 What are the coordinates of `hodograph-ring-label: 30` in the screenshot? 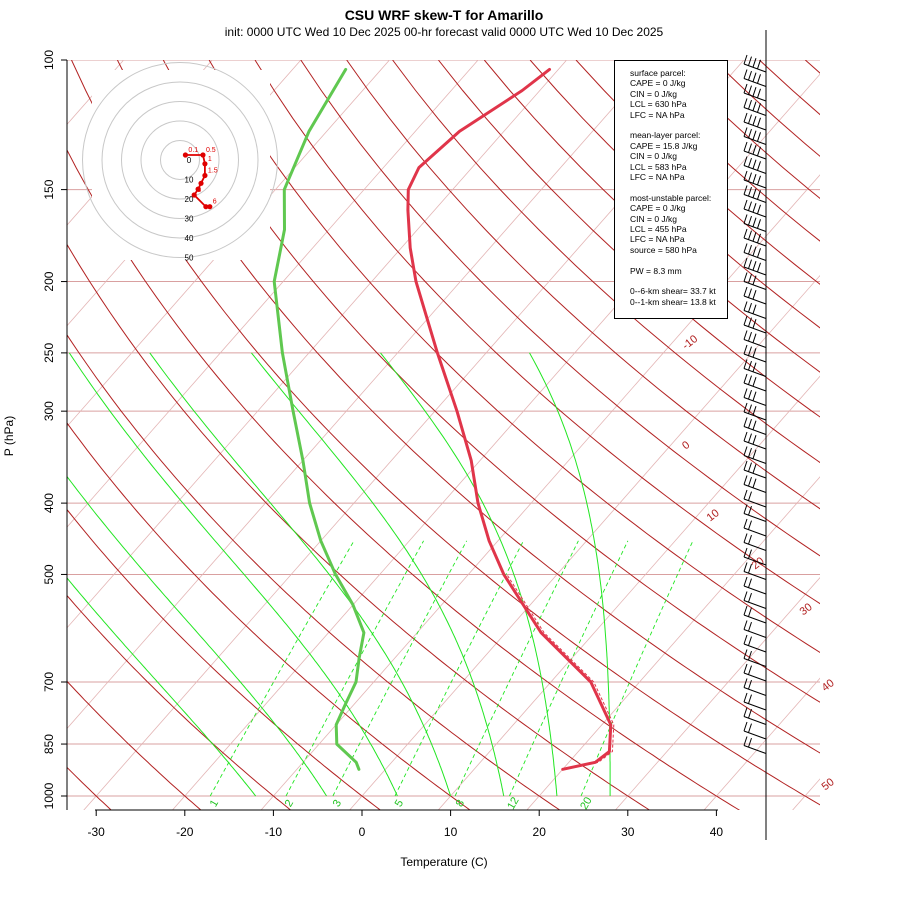 It's located at (189, 219).